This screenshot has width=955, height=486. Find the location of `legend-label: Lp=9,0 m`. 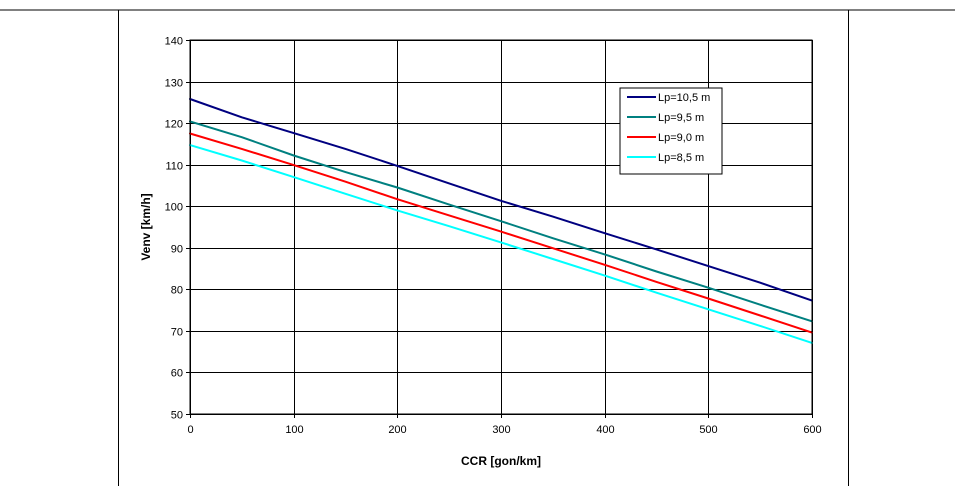

legend-label: Lp=9,0 m is located at coordinates (681, 138).